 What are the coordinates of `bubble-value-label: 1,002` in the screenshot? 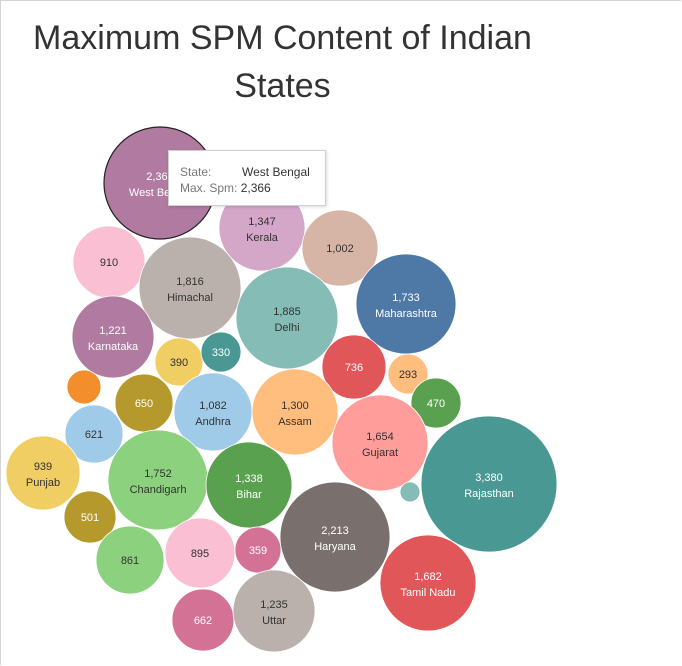 It's located at (340, 249).